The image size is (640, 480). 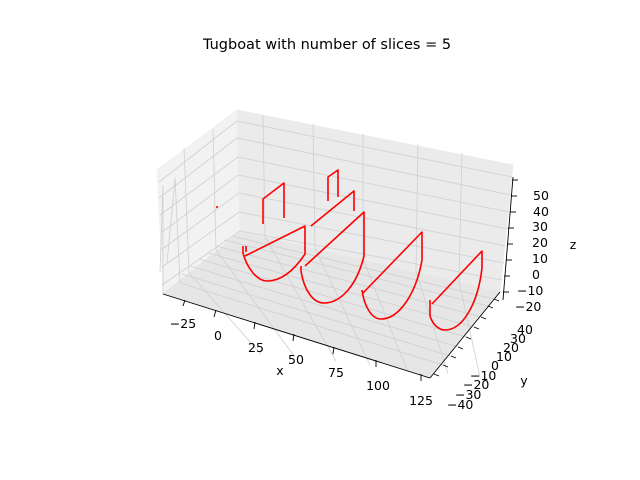 I want to click on z-tick-labels: −20 −10 0 10 20 30 40 50, so click(x=532, y=251).